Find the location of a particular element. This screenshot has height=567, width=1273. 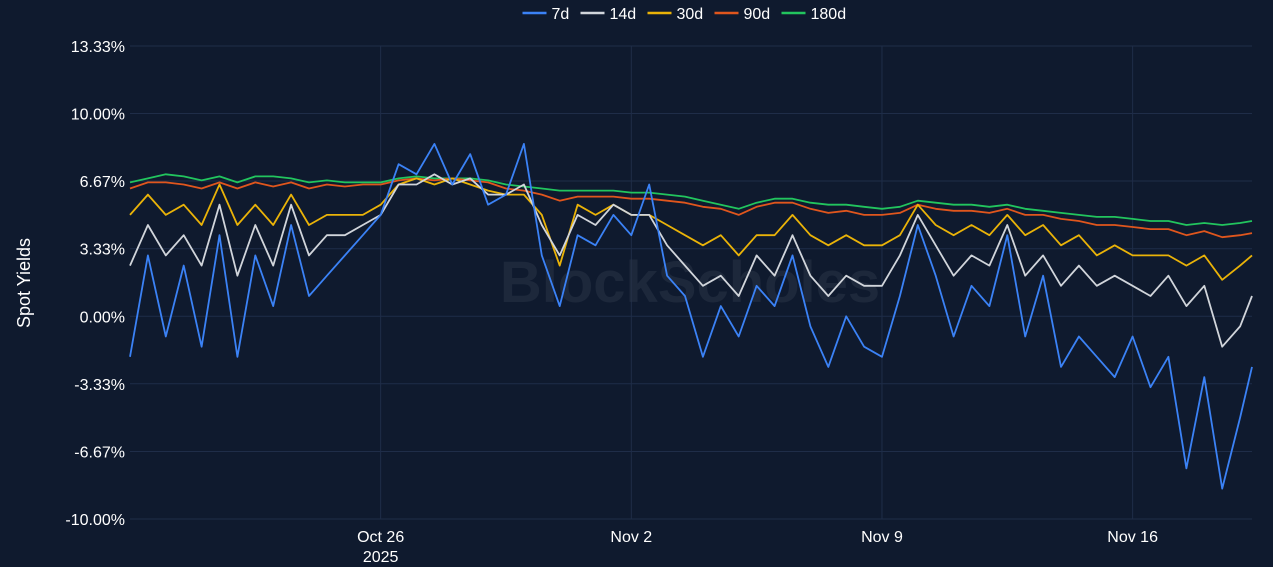

y-axis-title: Spot Yields is located at coordinates (24, 283).